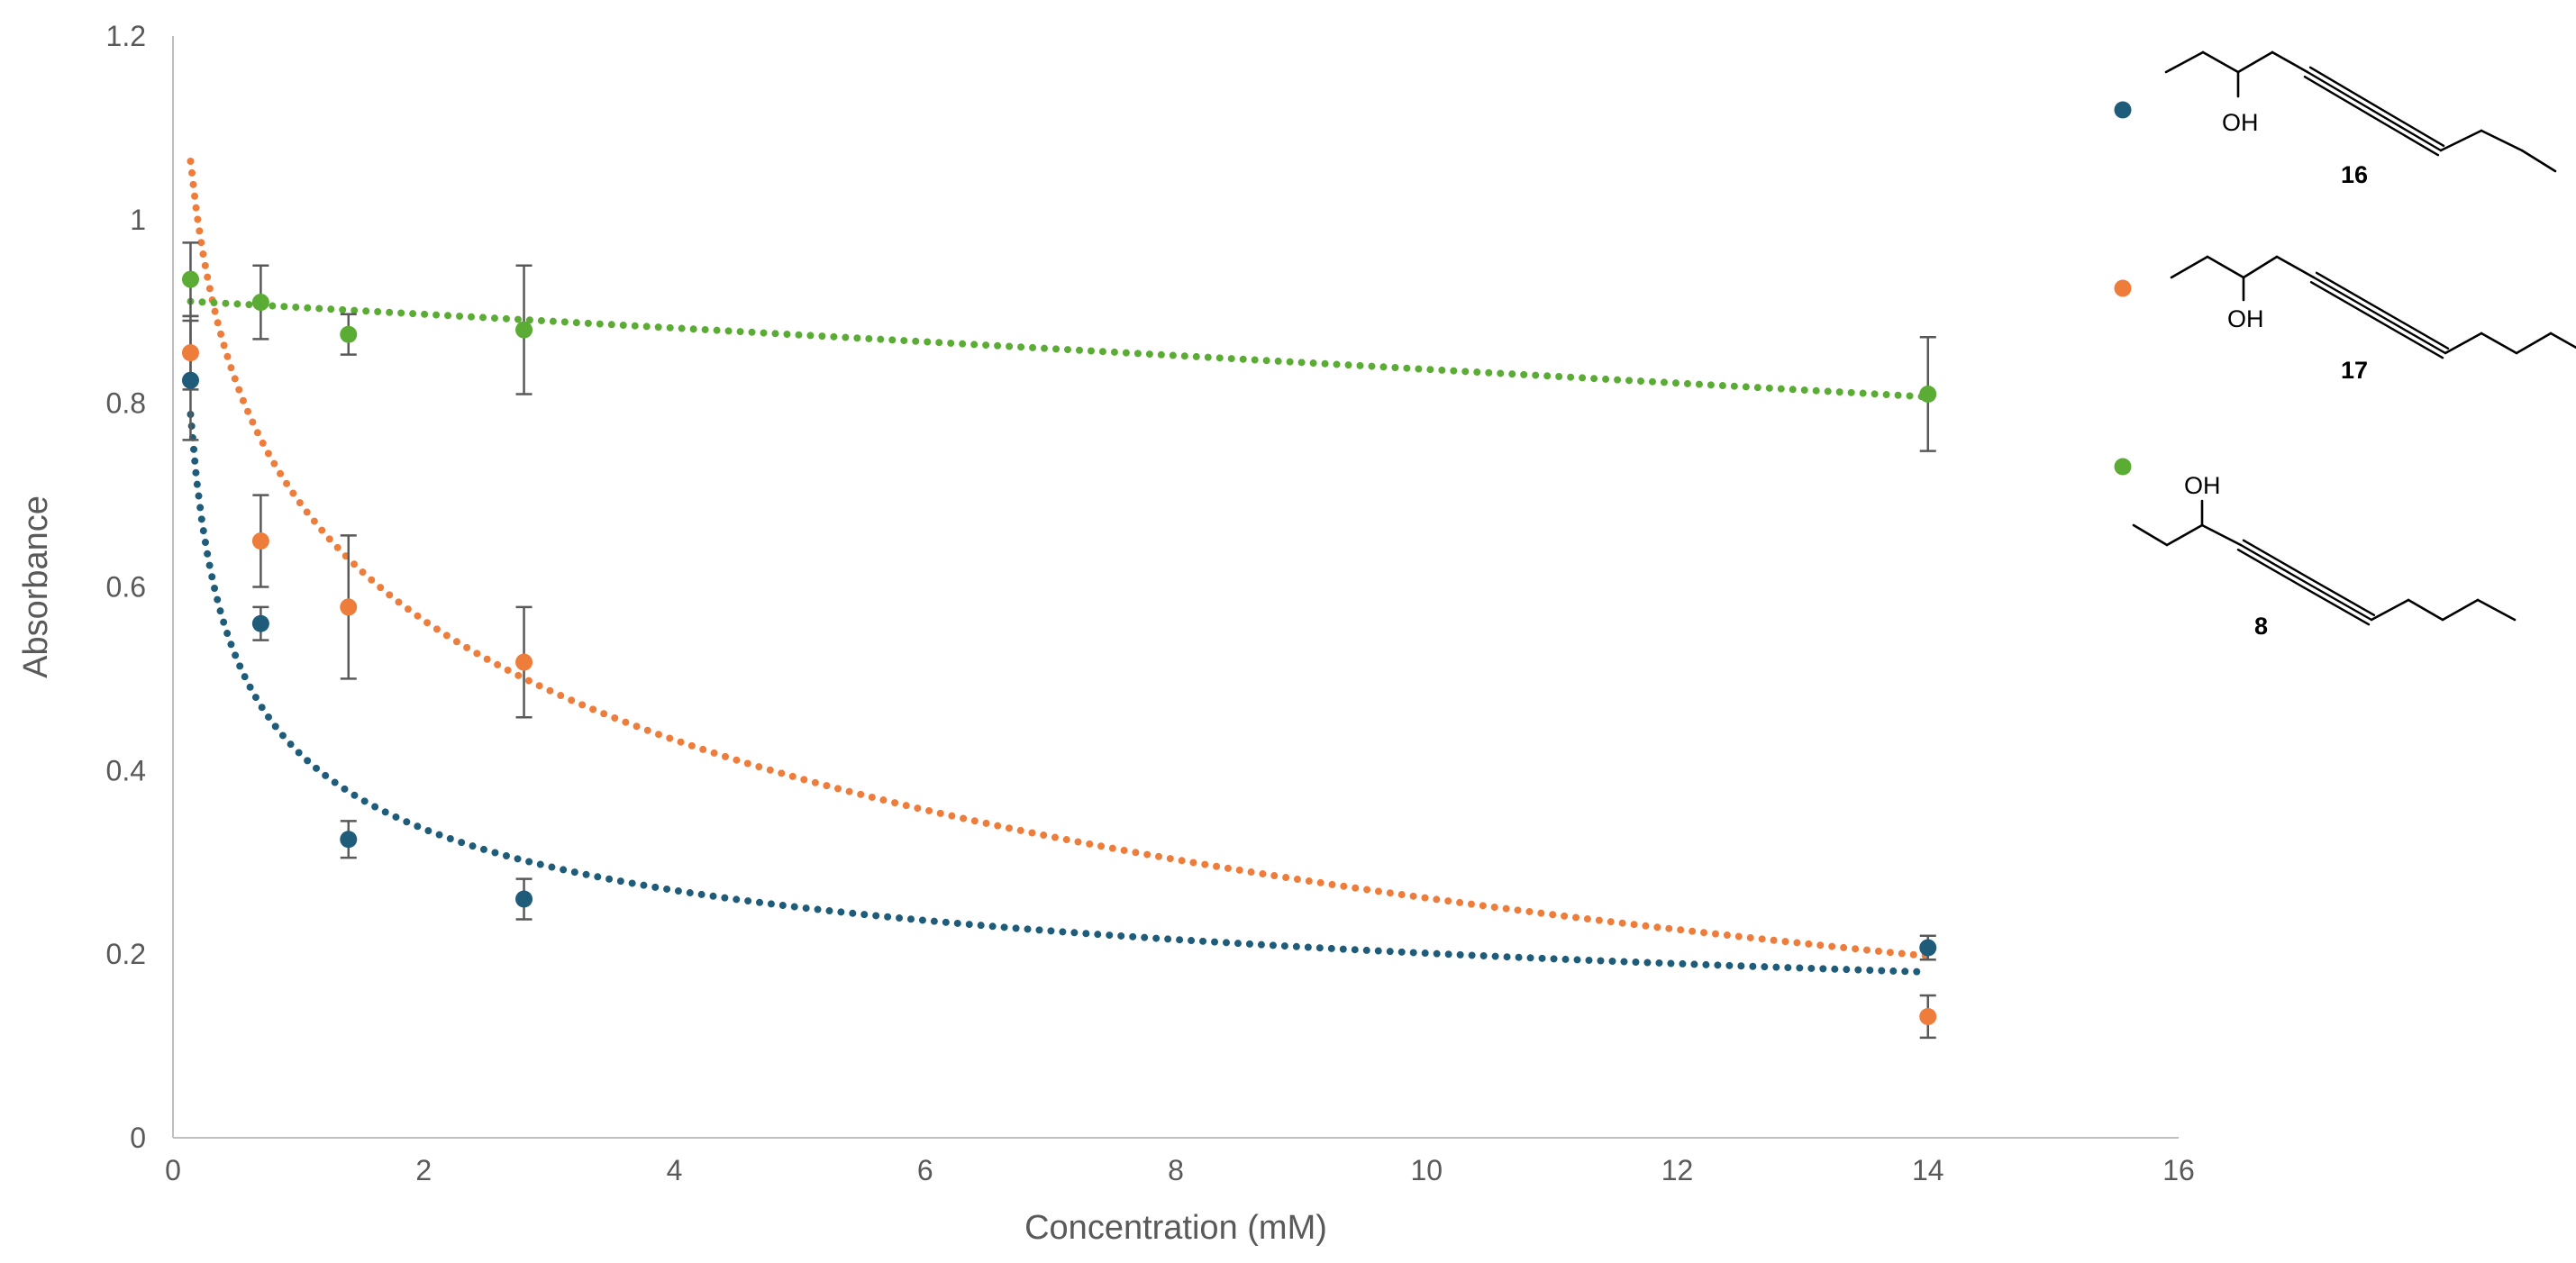 This screenshot has width=2576, height=1263. Describe the element at coordinates (2261, 626) in the screenshot. I see `legend-label-8: 8` at that location.